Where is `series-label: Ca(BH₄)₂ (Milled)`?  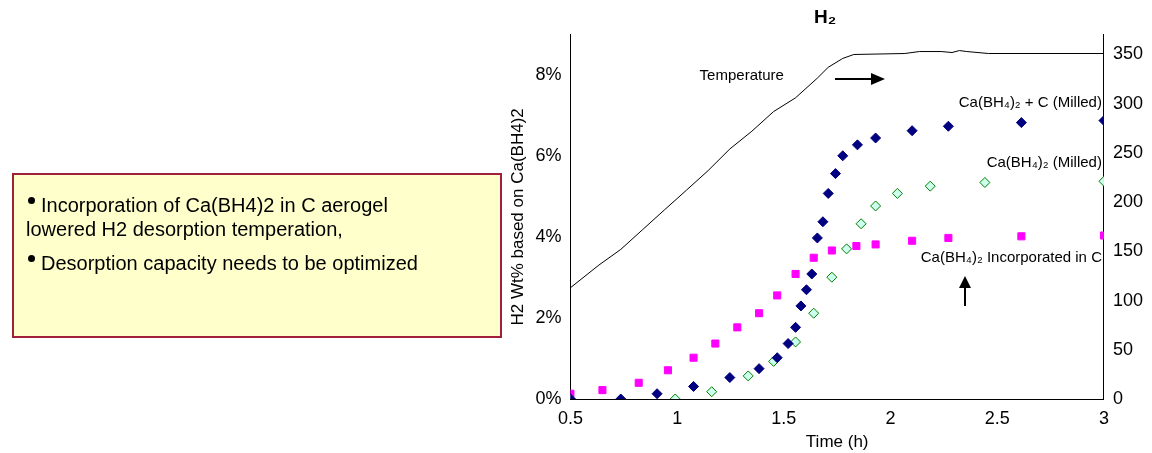 series-label: Ca(BH₄)₂ (Milled) is located at coordinates (1044, 162).